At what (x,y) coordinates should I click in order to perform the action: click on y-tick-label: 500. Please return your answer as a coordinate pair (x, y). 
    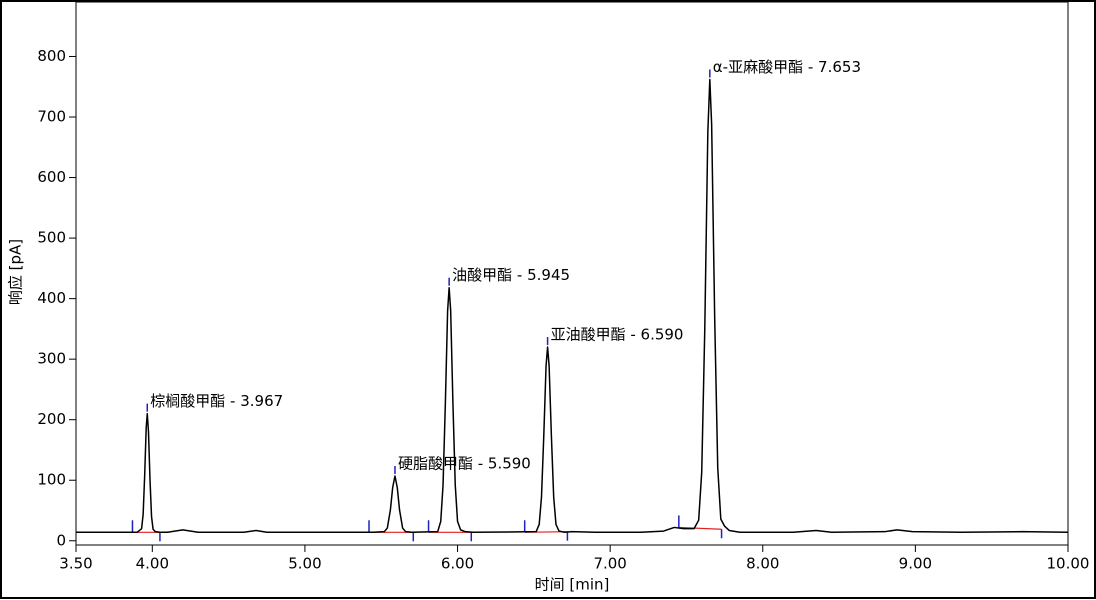
    Looking at the image, I should click on (51, 238).